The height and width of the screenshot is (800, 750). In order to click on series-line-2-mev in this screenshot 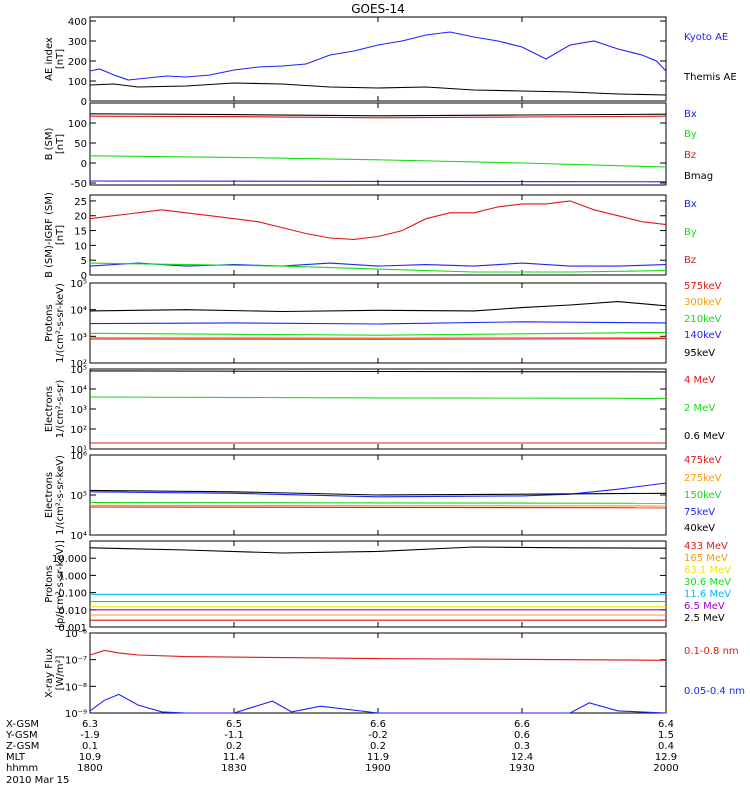, I will do `click(378, 397)`.